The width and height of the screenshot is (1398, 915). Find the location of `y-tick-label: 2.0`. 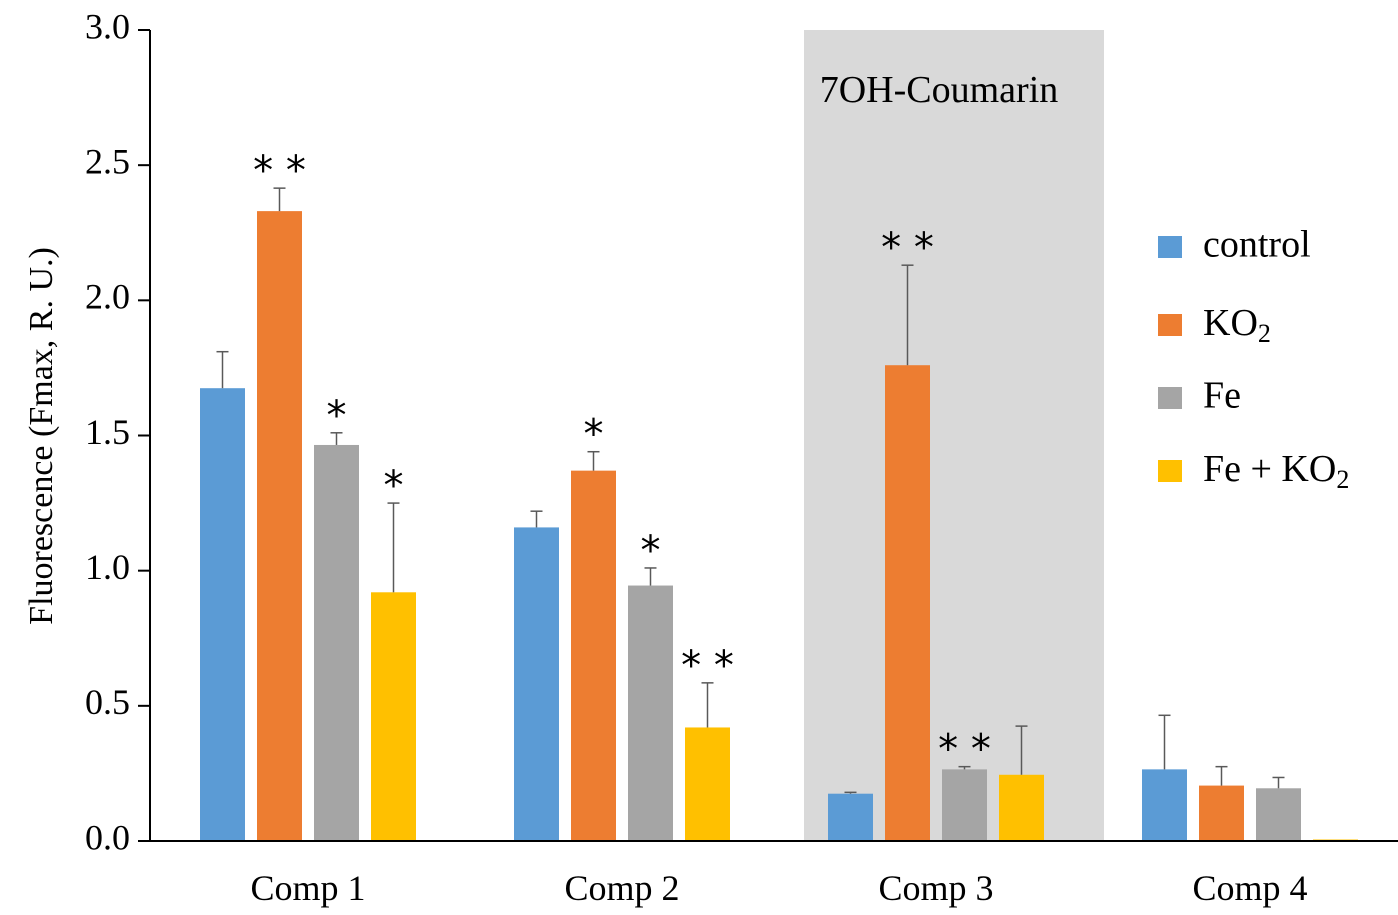

y-tick-label: 2.0 is located at coordinates (107, 297).